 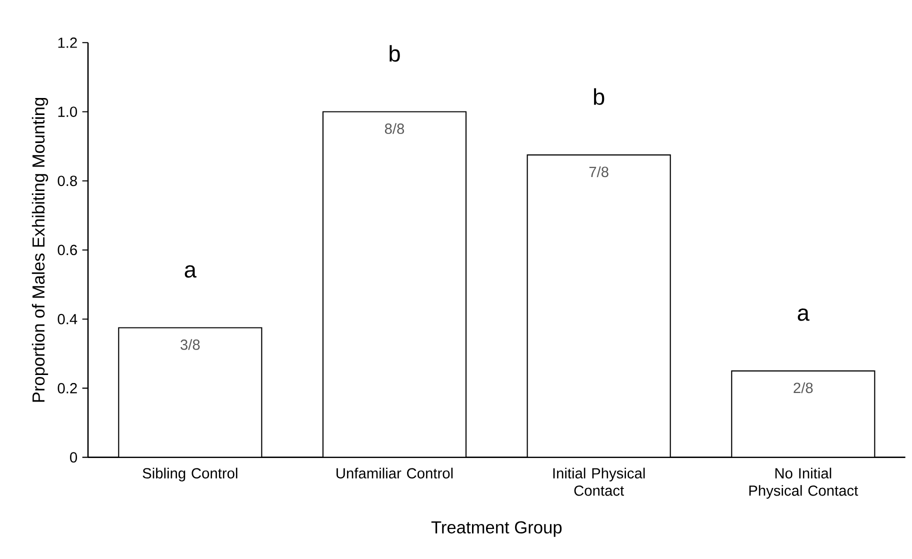 I want to click on x-tick-label: Sibling Control, so click(x=190, y=475).